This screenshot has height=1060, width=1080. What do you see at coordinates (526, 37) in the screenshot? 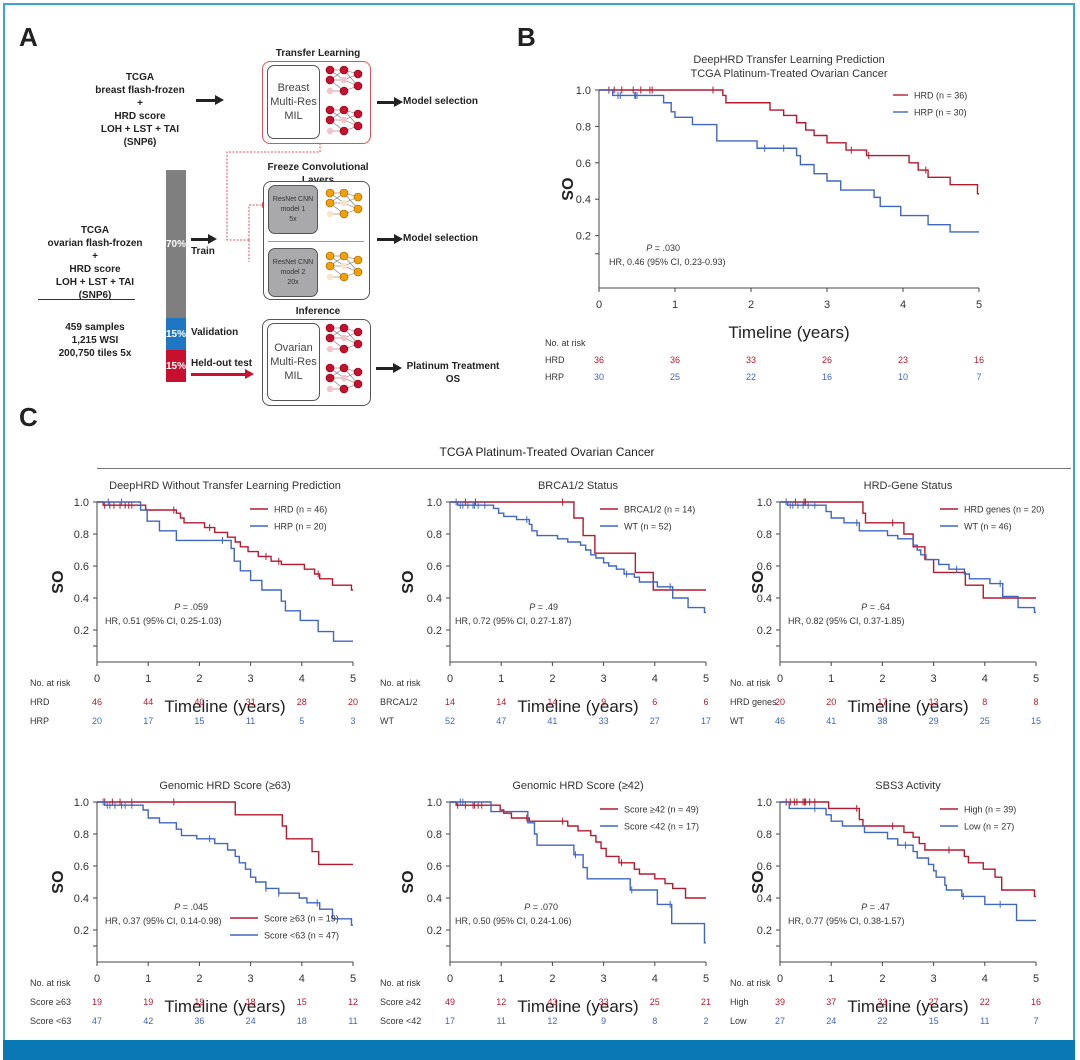
I see `panel-label-b: B` at bounding box center [526, 37].